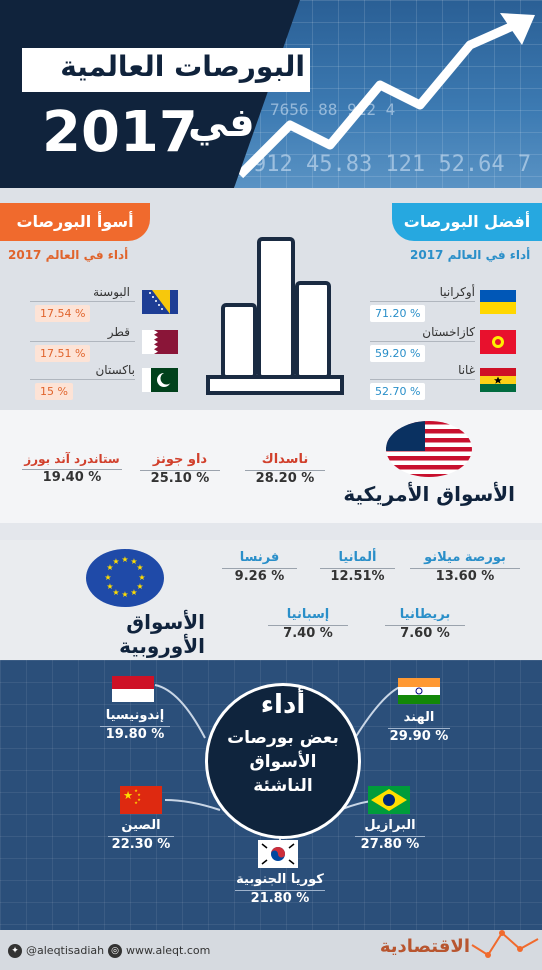 The image size is (542, 970). What do you see at coordinates (271, 950) in the screenshot?
I see `footer` at bounding box center [271, 950].